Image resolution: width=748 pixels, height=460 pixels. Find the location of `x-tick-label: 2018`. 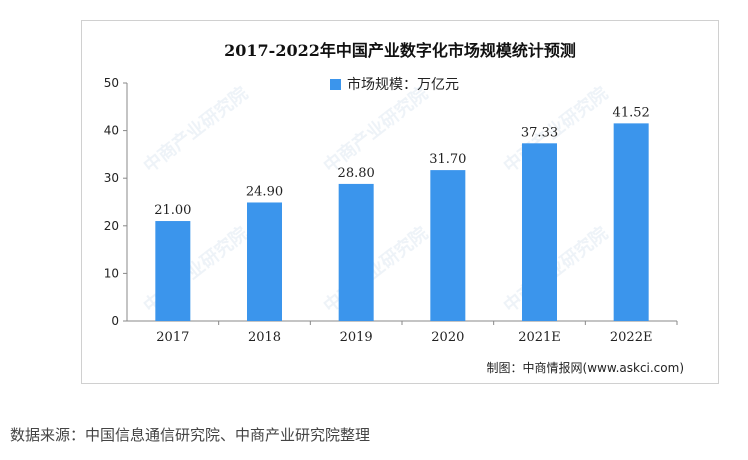

x-tick-label: 2018 is located at coordinates (264, 337).